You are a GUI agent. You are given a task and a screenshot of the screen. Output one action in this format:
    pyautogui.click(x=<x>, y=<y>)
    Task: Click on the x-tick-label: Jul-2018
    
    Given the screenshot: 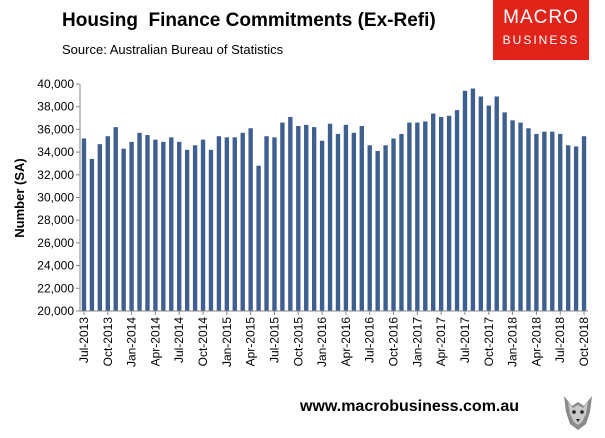 What is the action you would take?
    pyautogui.click(x=560, y=340)
    